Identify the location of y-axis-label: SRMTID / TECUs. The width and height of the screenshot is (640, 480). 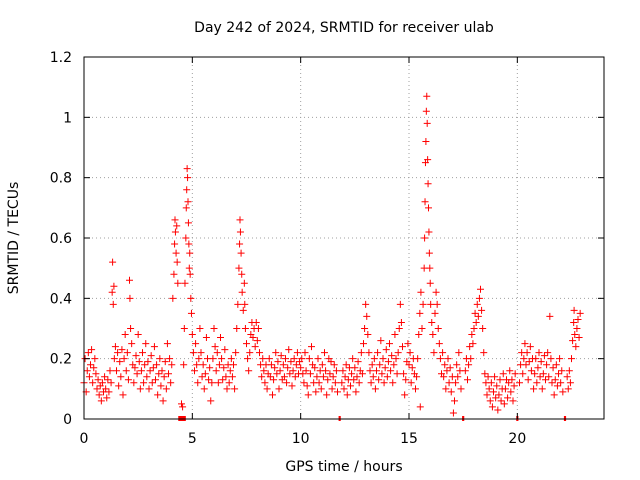
(14, 238).